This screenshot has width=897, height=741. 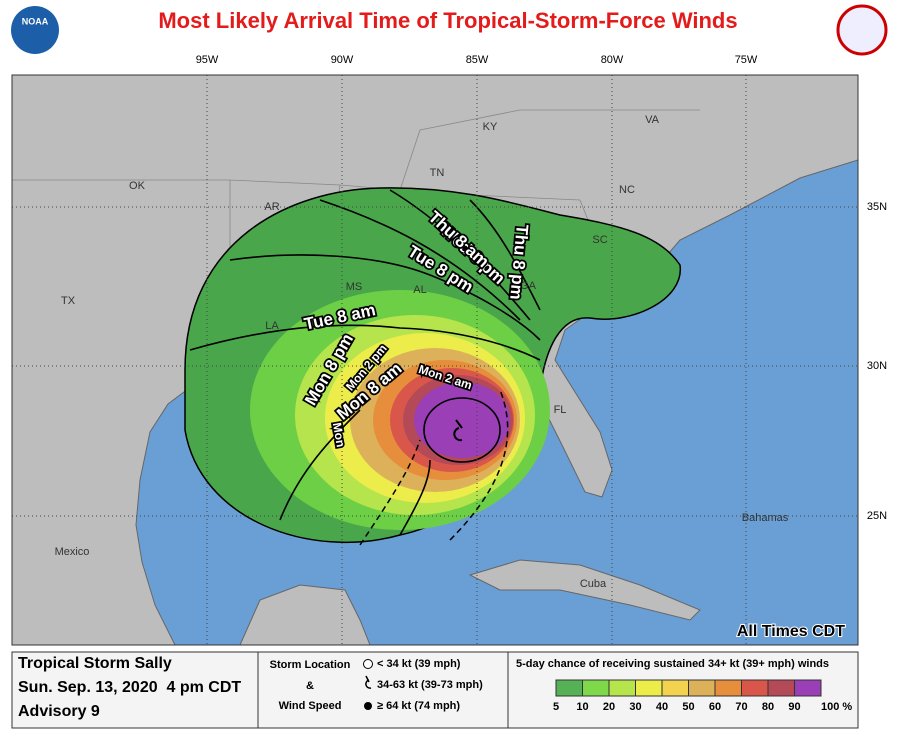 I want to click on place-label: AL, so click(x=419, y=290).